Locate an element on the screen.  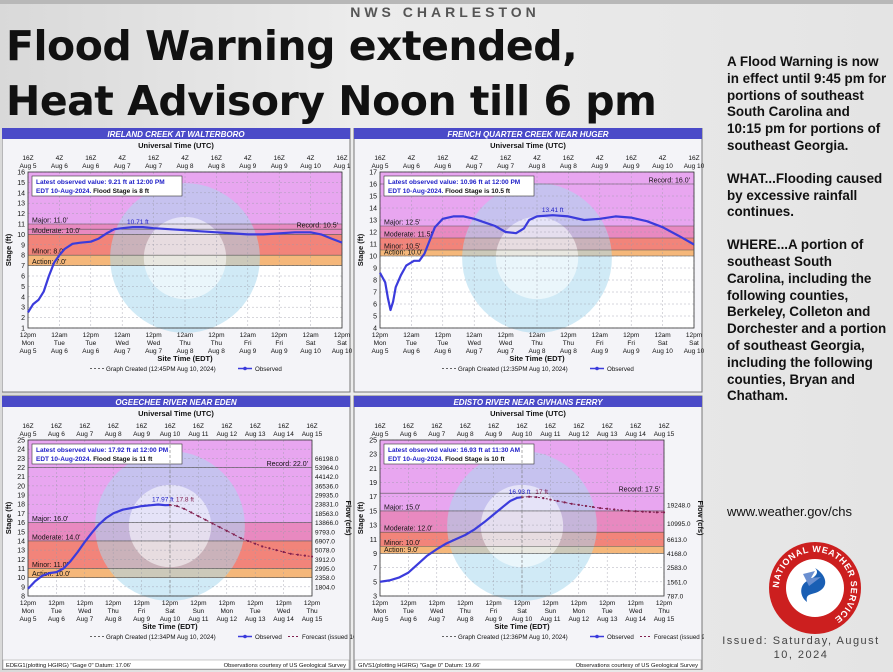
latest-value-line2: EDT 10-Aug-2024. Flood Stage is 10.5 ft is located at coordinates (449, 191).